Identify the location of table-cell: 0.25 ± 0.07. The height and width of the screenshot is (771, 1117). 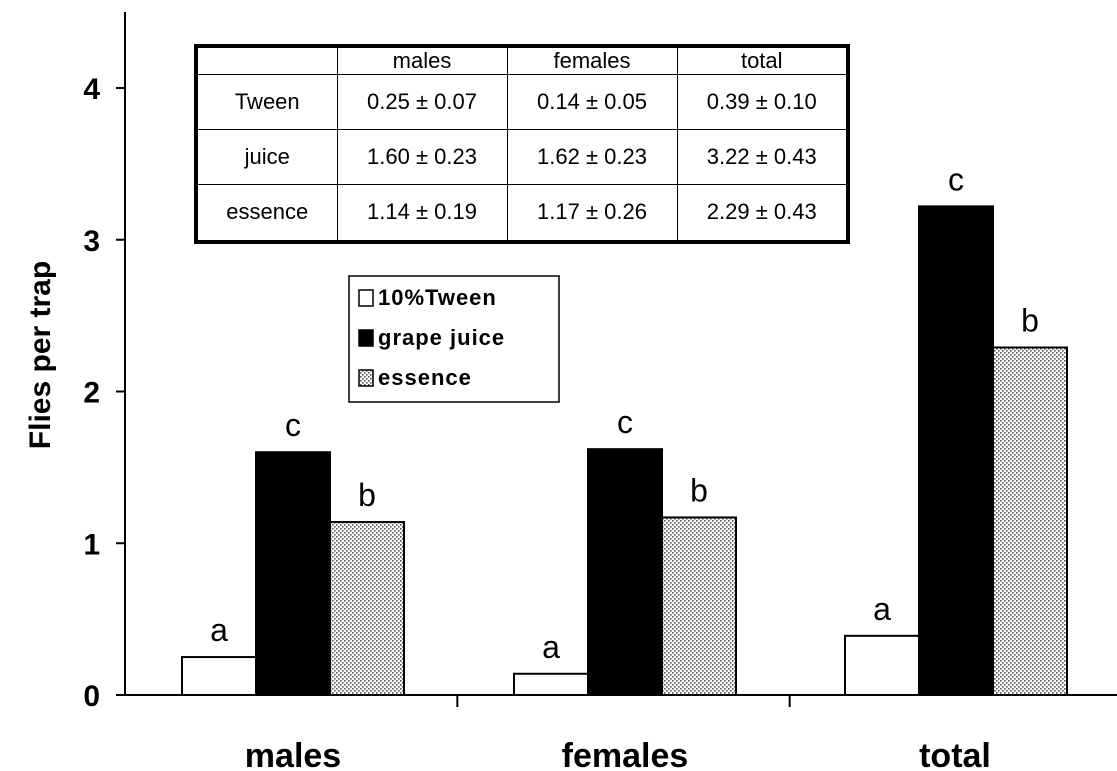
(422, 102).